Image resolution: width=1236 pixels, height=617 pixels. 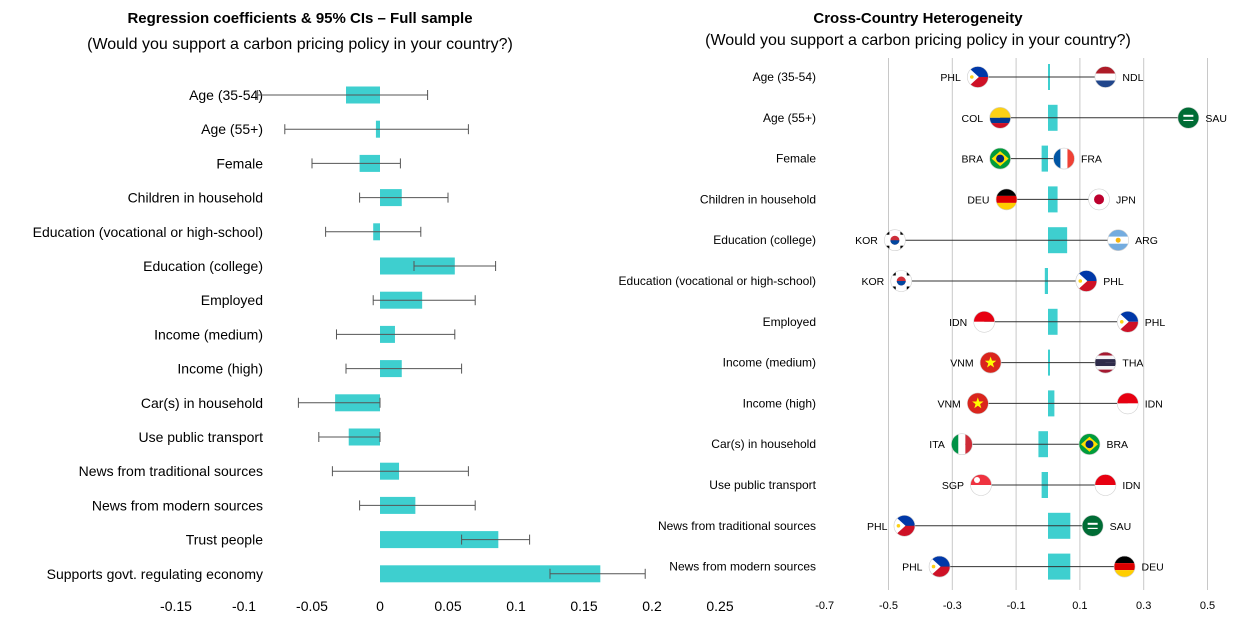 What do you see at coordinates (763, 444) in the screenshot?
I see `row-label: Car(s) in household` at bounding box center [763, 444].